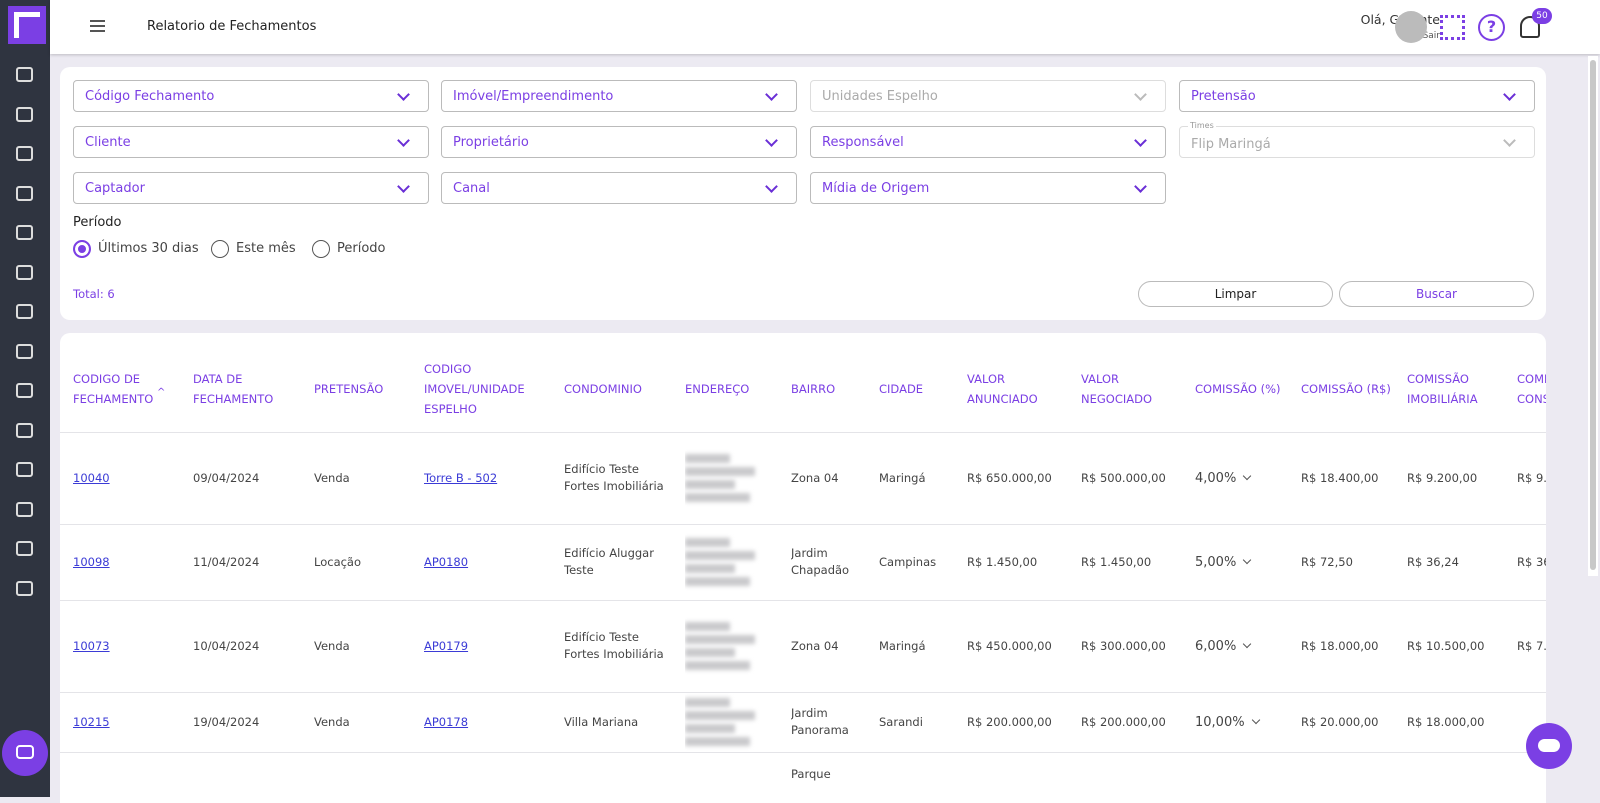  I want to click on filter-select: Pretensão, so click(1357, 96).